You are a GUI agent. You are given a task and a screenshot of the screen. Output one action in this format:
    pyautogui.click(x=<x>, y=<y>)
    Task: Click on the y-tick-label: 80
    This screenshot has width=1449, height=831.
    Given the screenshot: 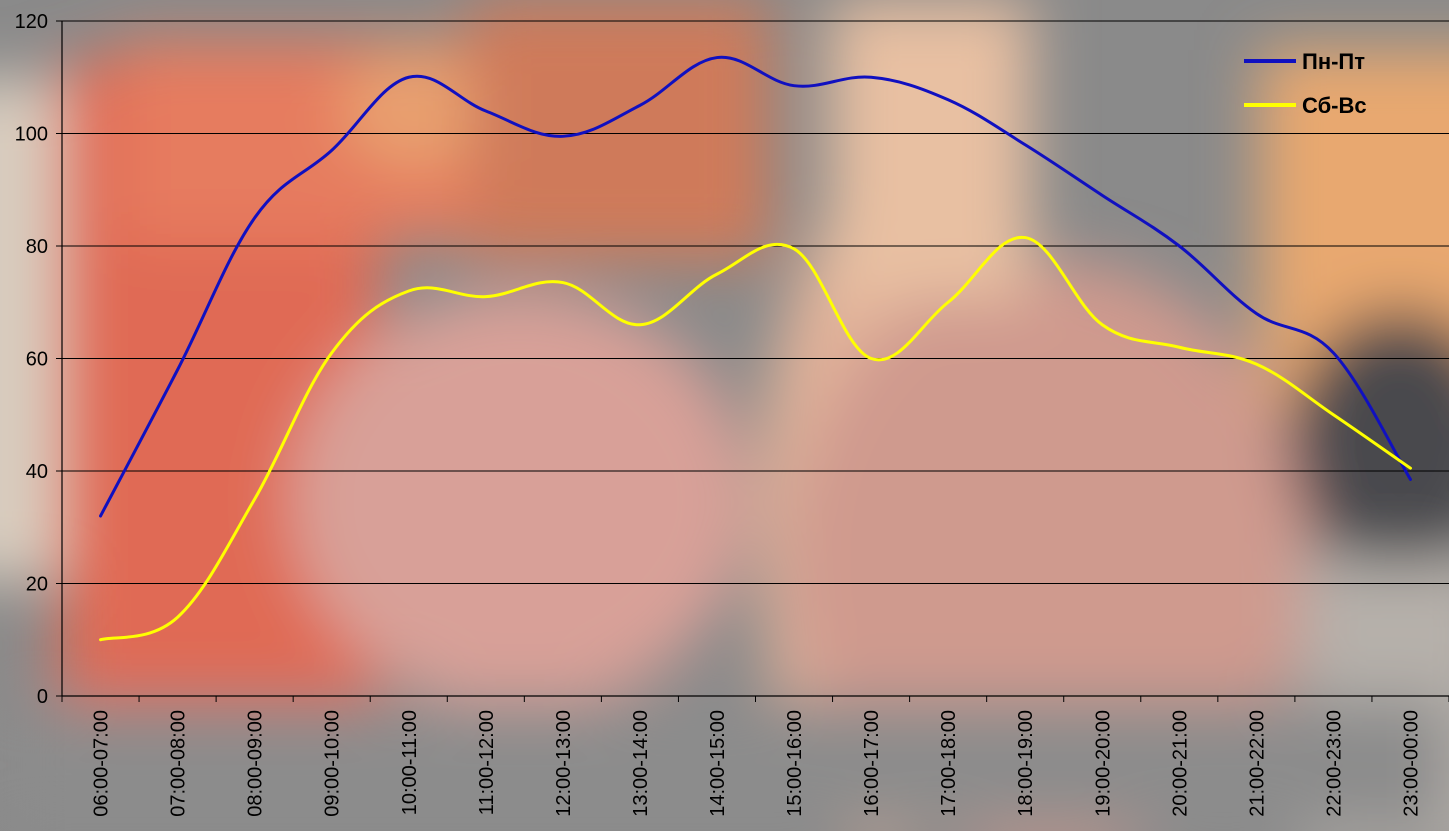 What is the action you would take?
    pyautogui.click(x=37, y=247)
    